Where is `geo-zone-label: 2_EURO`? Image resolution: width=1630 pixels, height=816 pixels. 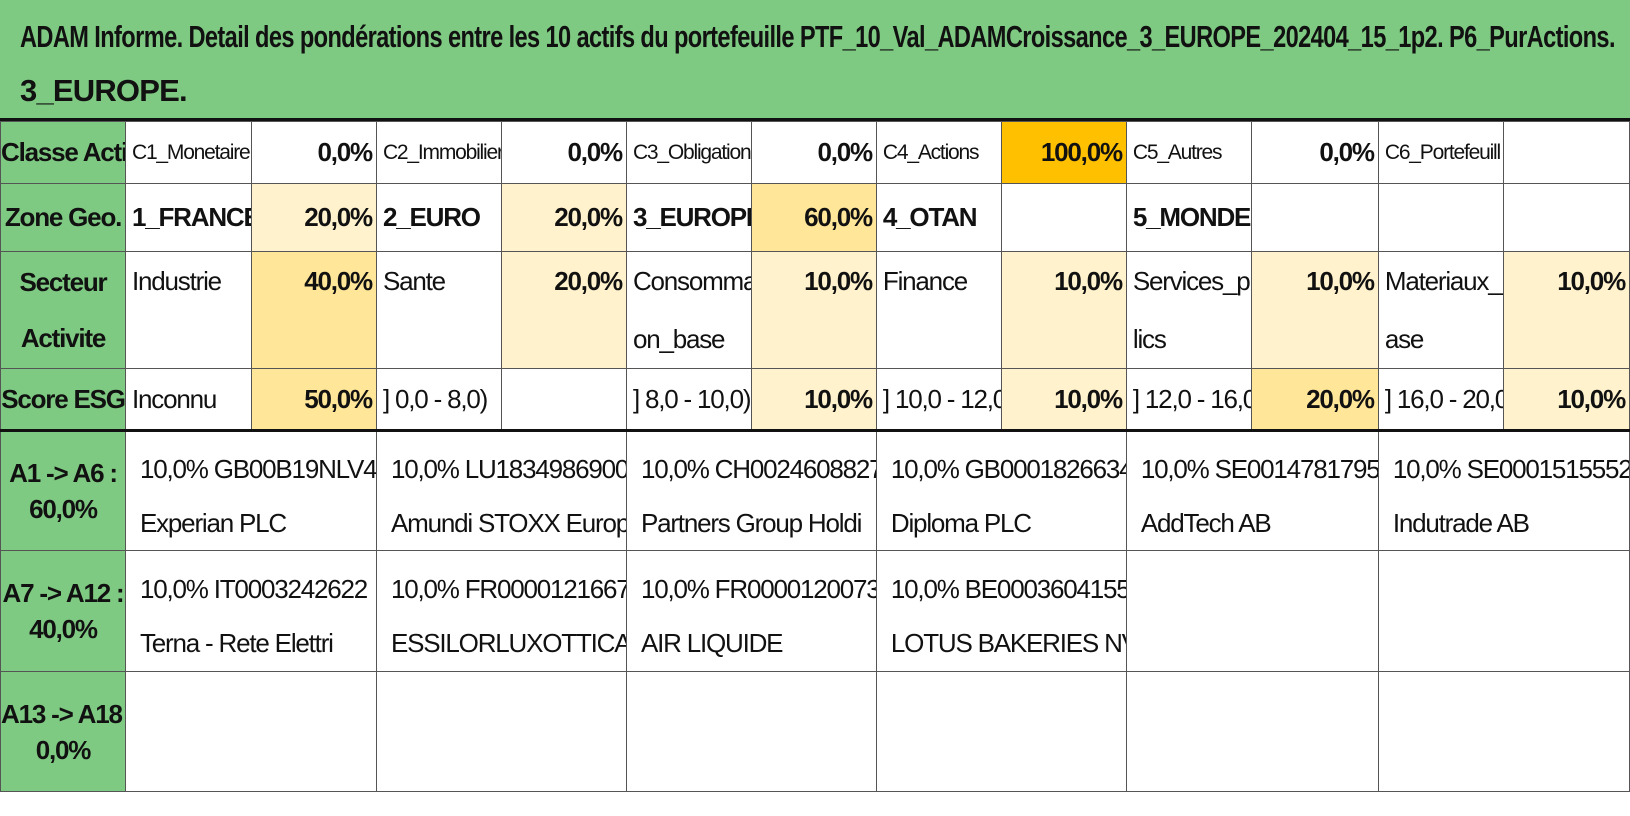 geo-zone-label: 2_EURO is located at coordinates (438, 217).